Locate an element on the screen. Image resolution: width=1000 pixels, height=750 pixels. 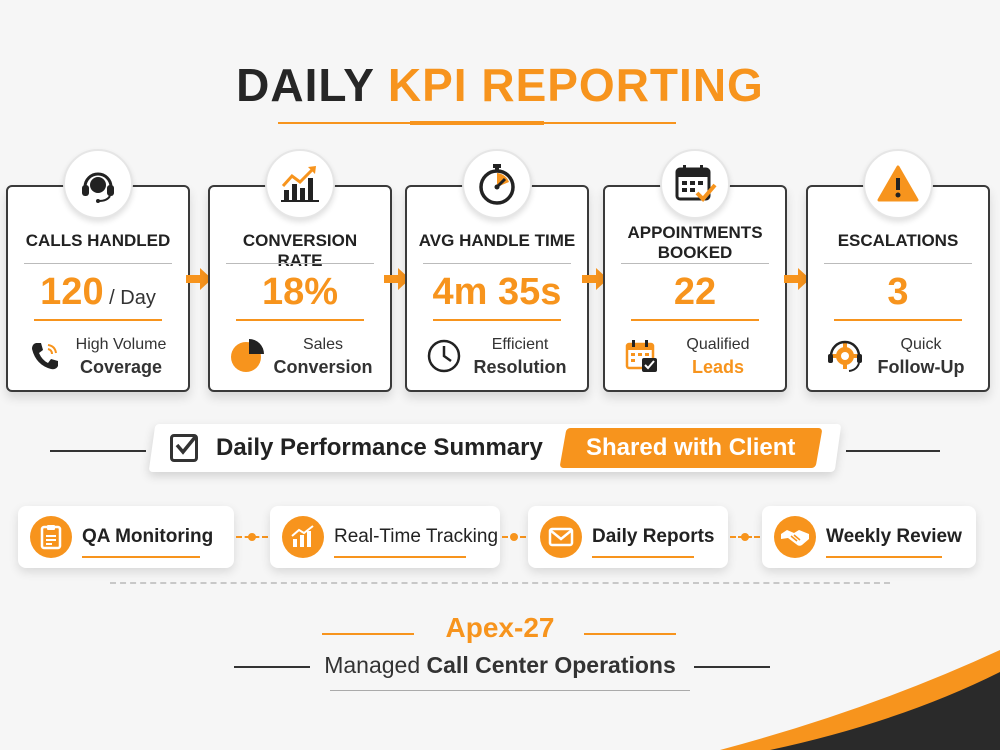
bar-chart-icon is located at coordinates (303, 537).